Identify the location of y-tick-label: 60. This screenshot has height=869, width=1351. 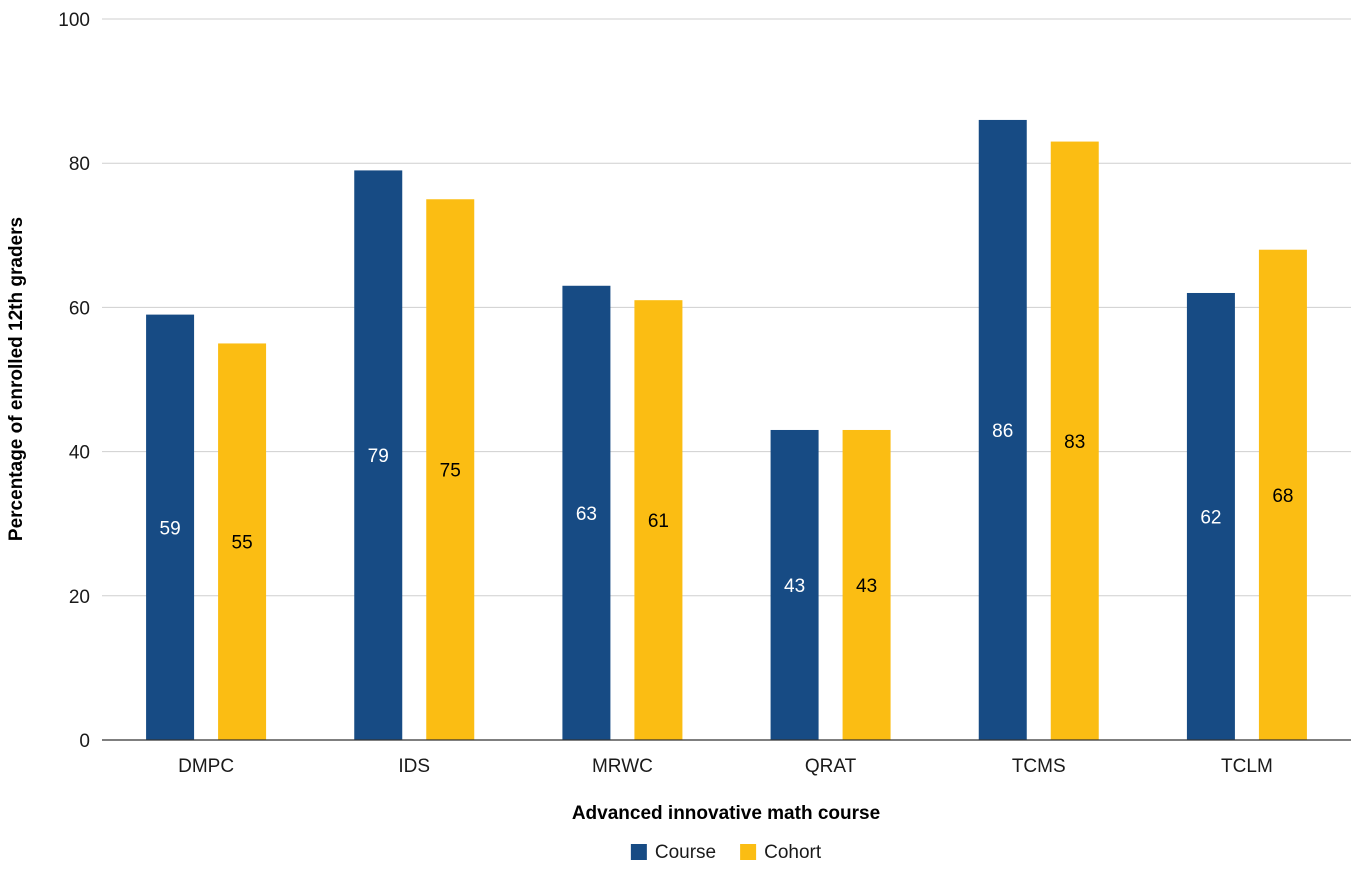
(79, 308).